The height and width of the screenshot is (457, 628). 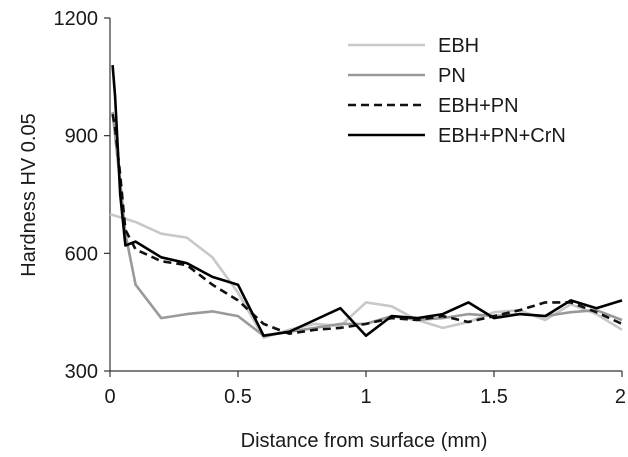 I want to click on x-tick-label: 0.5, so click(x=238, y=397).